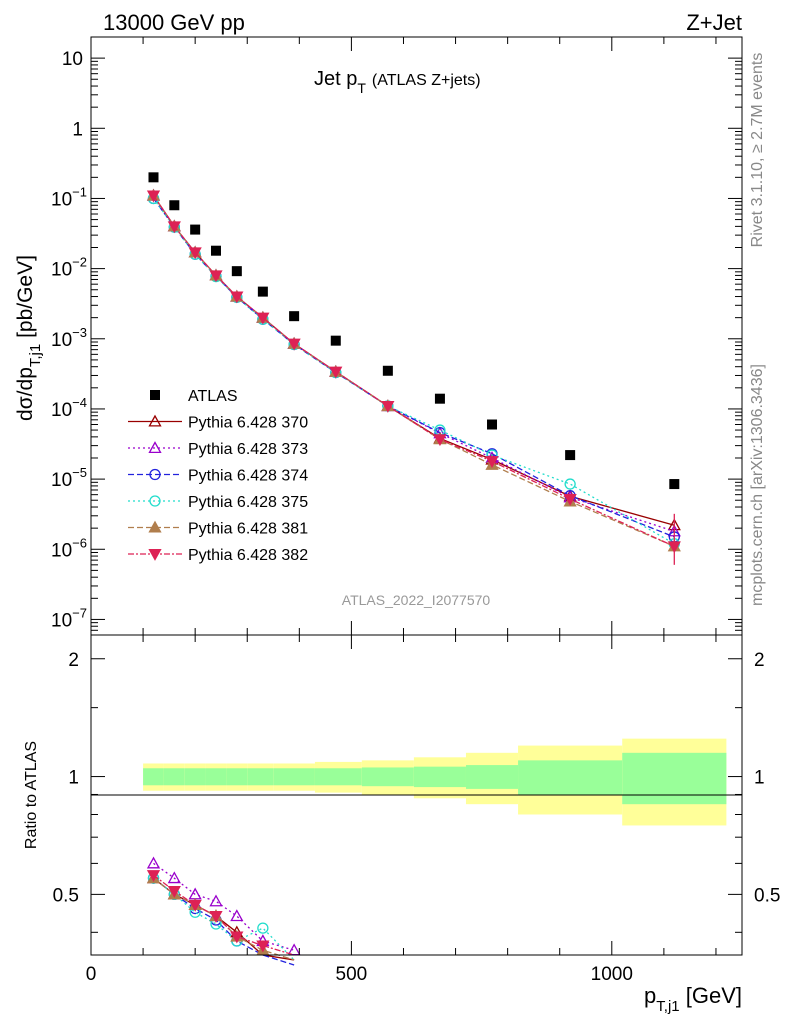 The image size is (786, 1024). Describe the element at coordinates (29, 338) in the screenshot. I see `main-ylabel: dσ/dpT,j1 [pb/GeV]` at that location.